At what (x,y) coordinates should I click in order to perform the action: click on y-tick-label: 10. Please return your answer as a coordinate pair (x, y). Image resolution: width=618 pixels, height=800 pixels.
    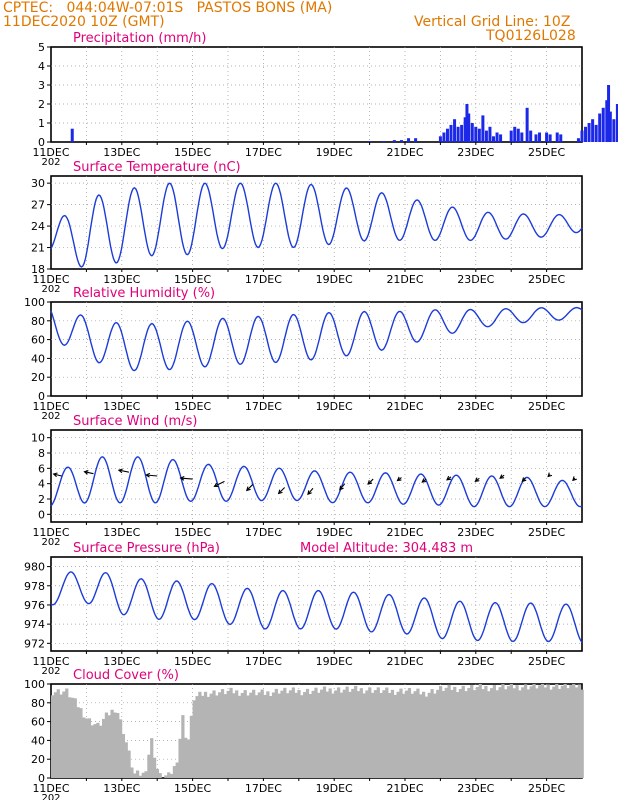
    Looking at the image, I should click on (38, 438).